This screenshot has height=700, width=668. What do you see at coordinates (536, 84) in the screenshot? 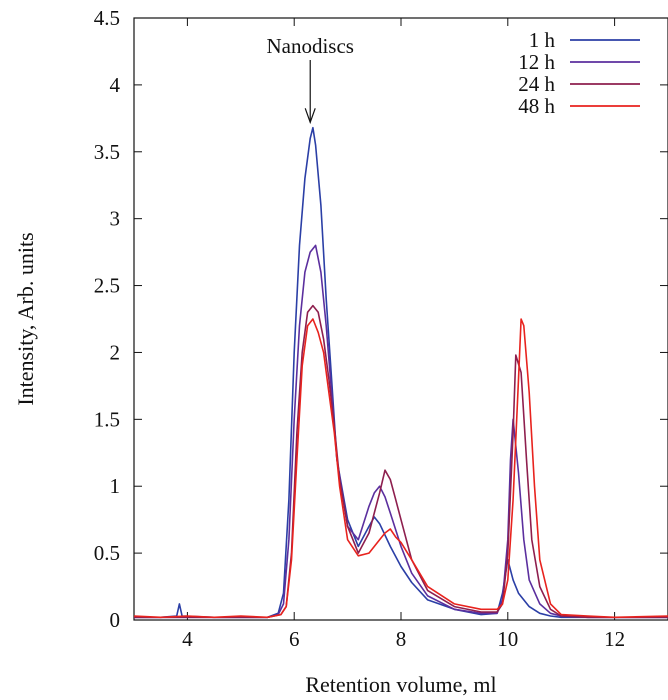
I see `legend-label: 24 h` at bounding box center [536, 84].